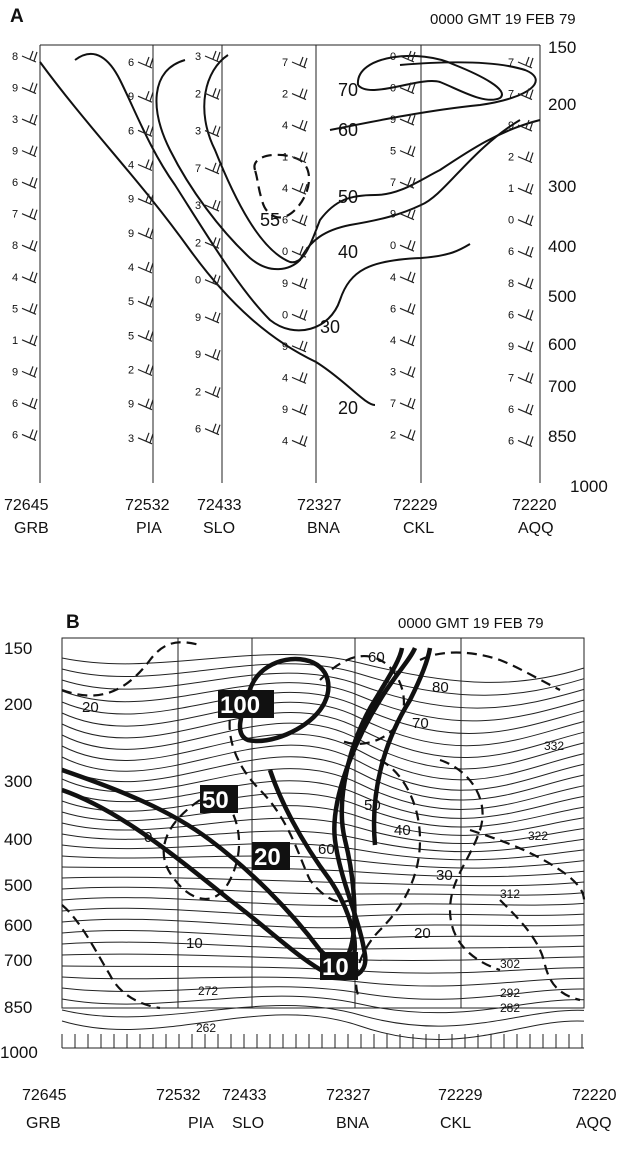  Describe the element at coordinates (460, 1095) in the screenshot. I see `b-station-id-ckl: 72229` at that location.